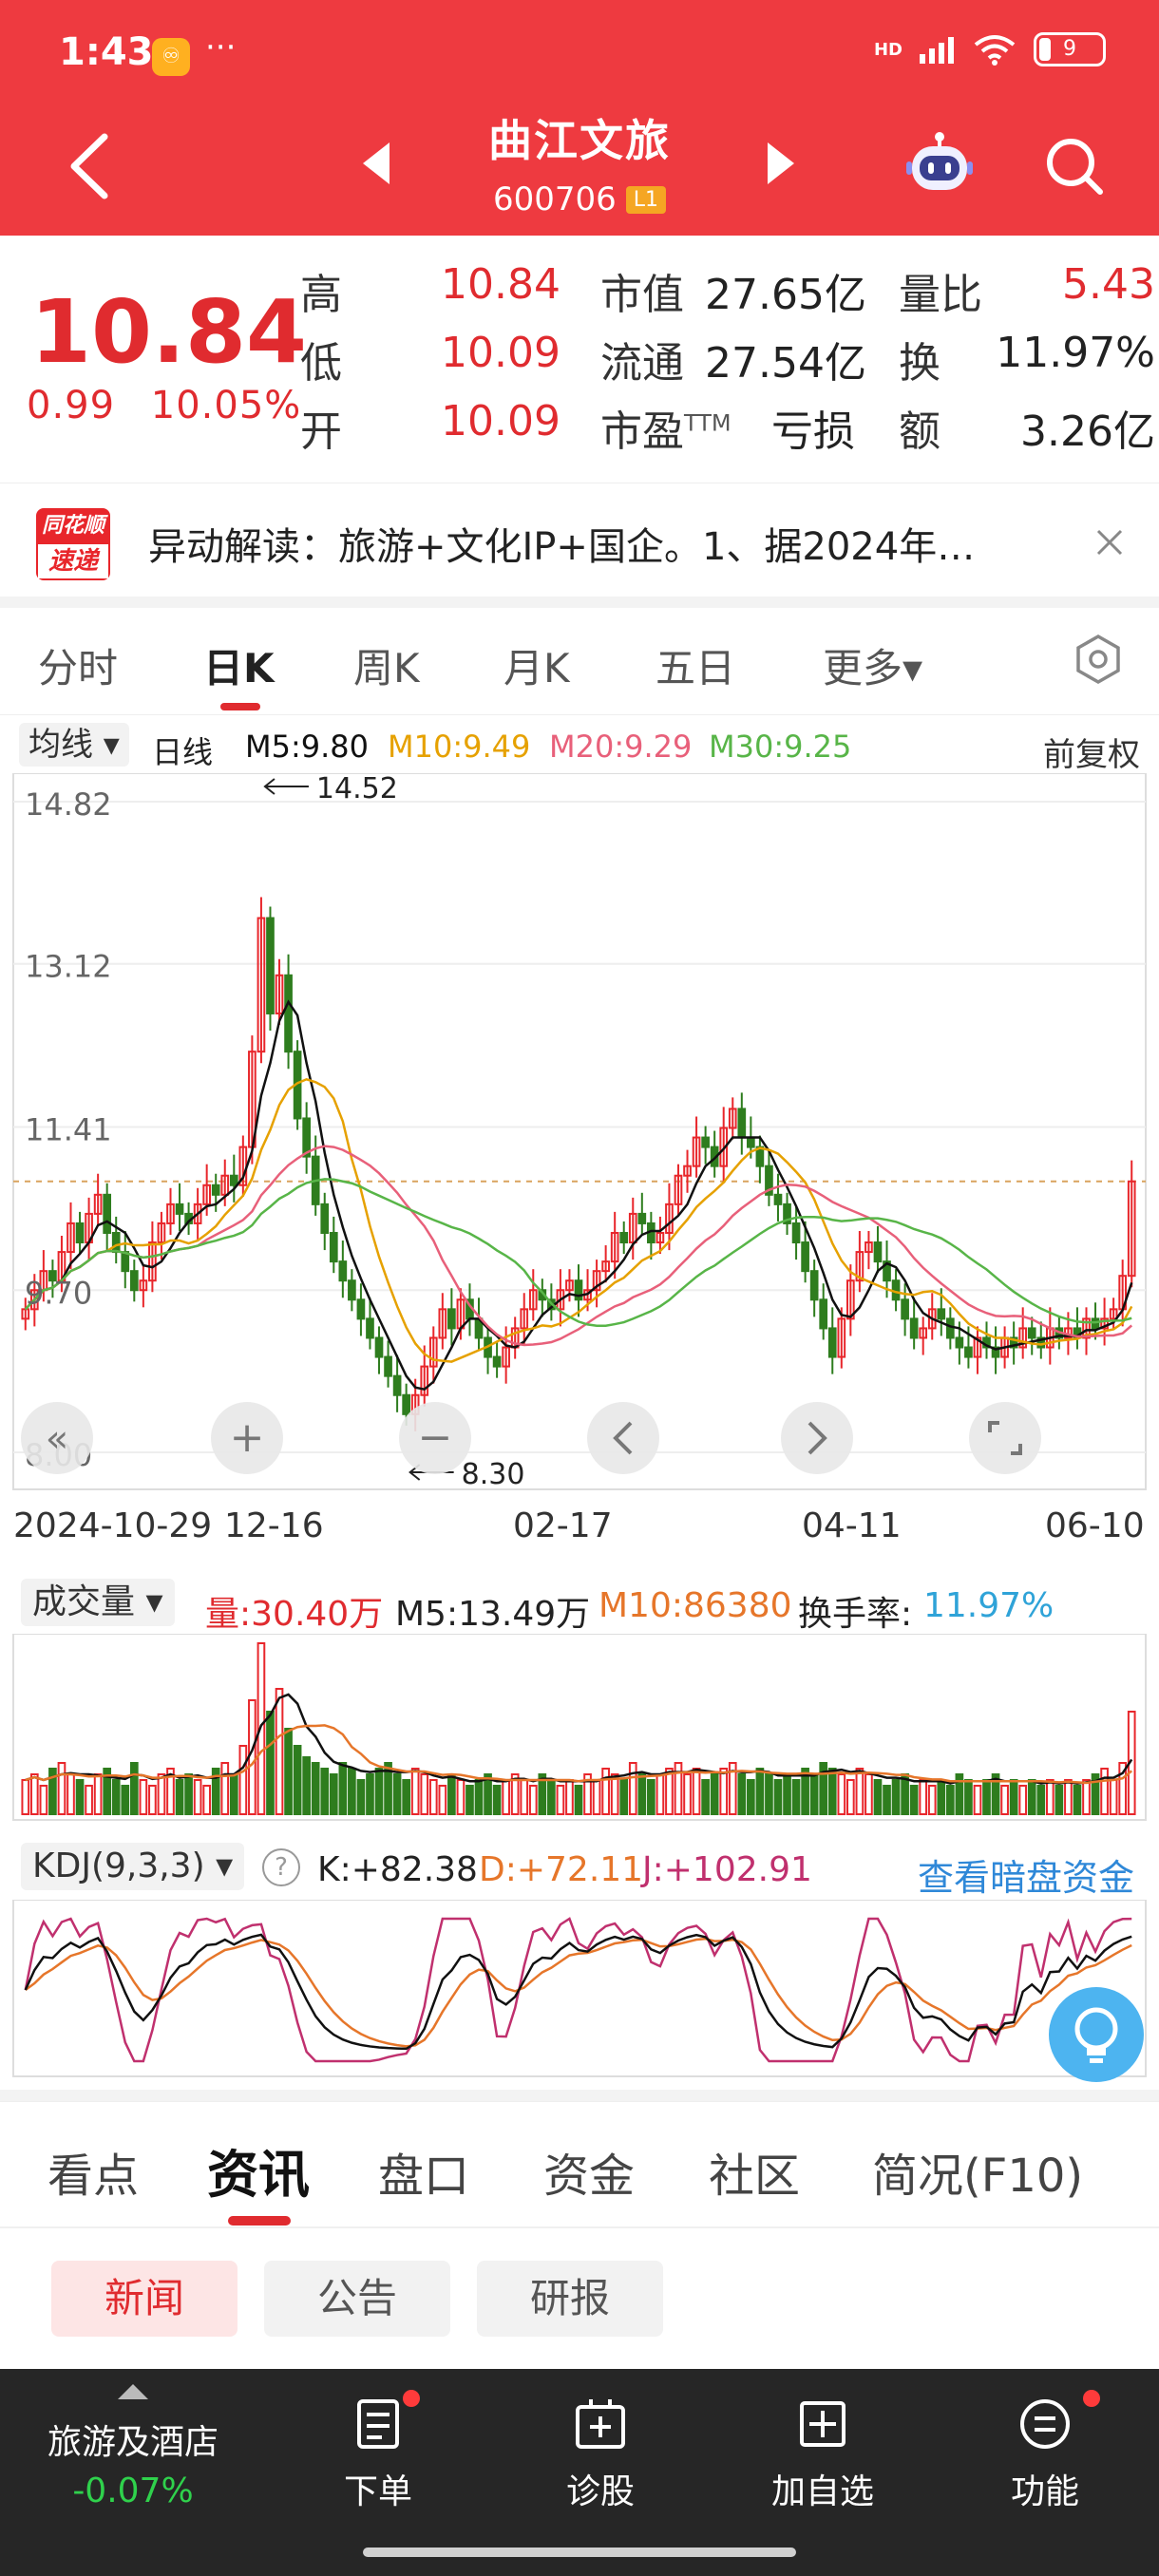 Image resolution: width=1159 pixels, height=2576 pixels. I want to click on volume-chart, so click(579, 1729).